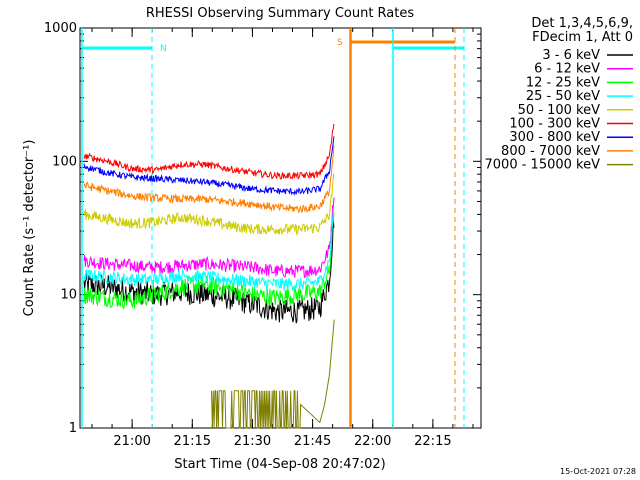 The width and height of the screenshot is (640, 480). Describe the element at coordinates (131, 441) in the screenshot. I see `x-tick-label: 21:00` at that location.